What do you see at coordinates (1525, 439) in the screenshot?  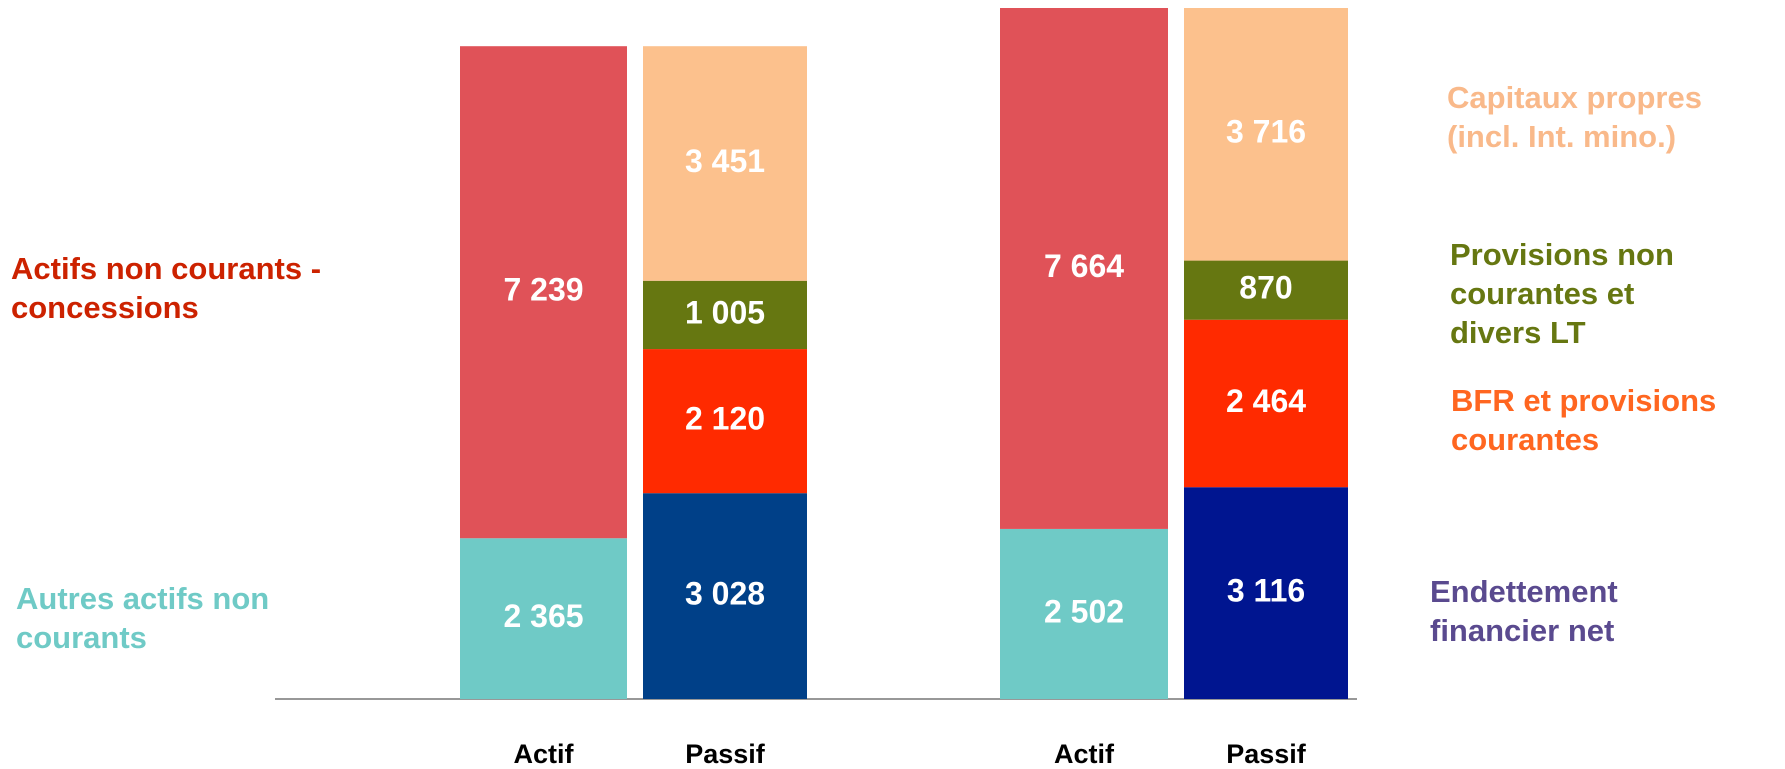 I see `series-label: courantes` at bounding box center [1525, 439].